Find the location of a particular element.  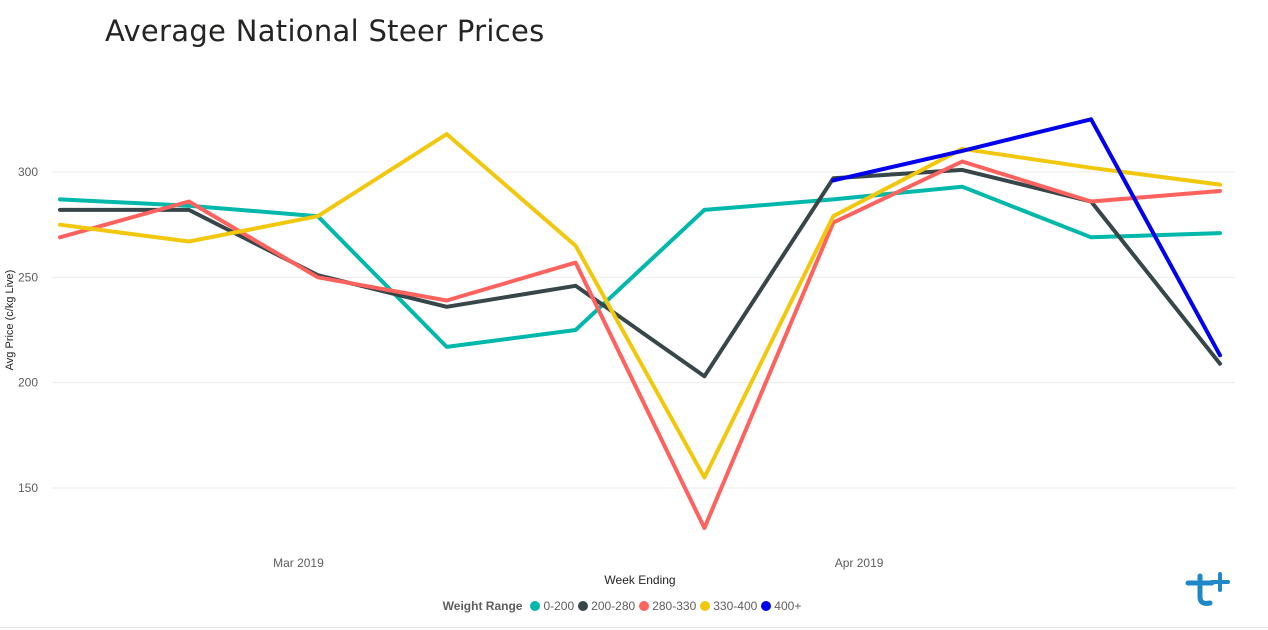

x-tick-label: Apr 2019 is located at coordinates (859, 563).